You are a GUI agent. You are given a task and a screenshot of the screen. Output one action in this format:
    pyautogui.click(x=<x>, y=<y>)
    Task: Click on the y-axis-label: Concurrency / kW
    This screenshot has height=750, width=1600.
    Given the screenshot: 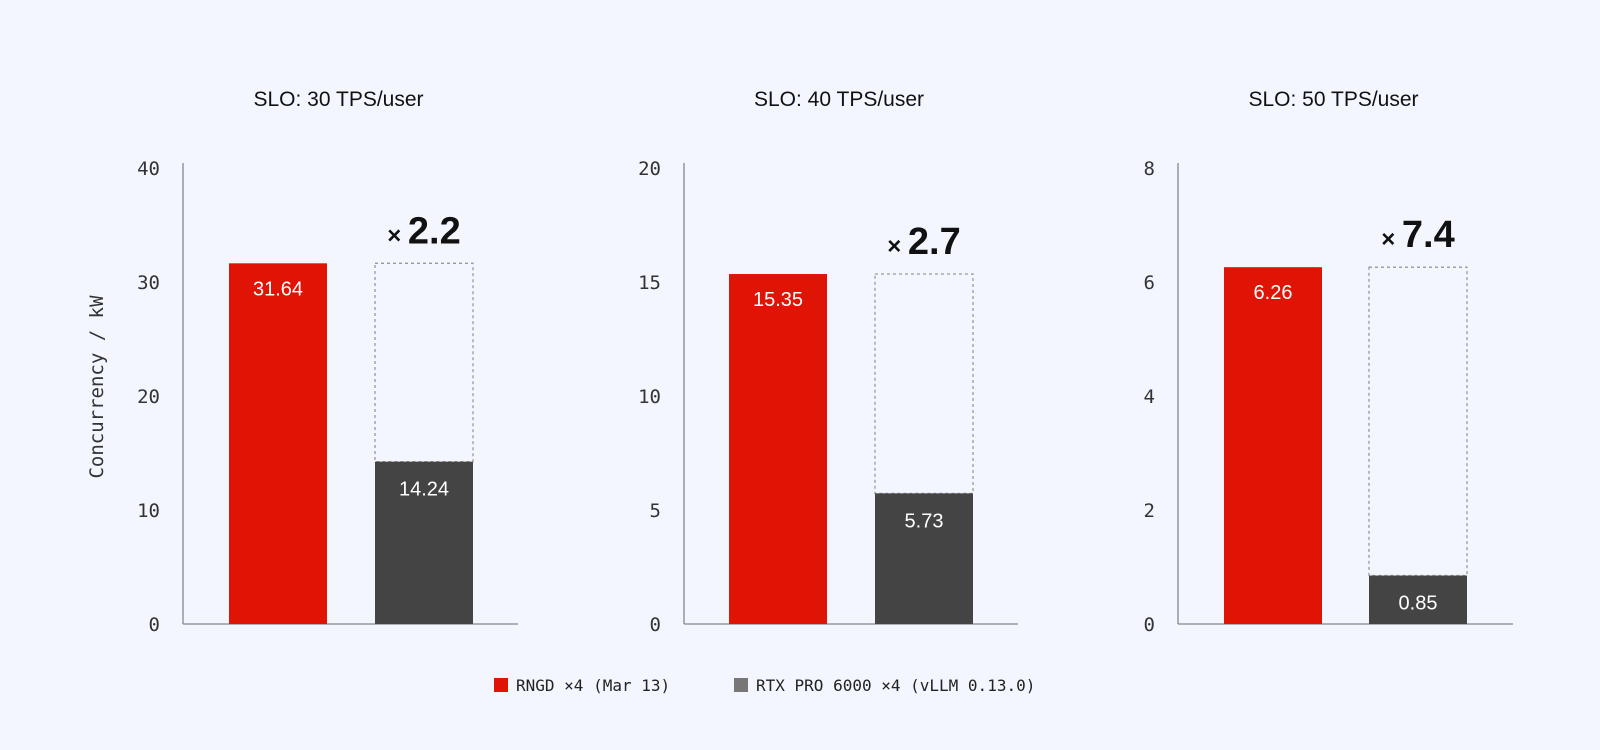 What is the action you would take?
    pyautogui.click(x=97, y=387)
    